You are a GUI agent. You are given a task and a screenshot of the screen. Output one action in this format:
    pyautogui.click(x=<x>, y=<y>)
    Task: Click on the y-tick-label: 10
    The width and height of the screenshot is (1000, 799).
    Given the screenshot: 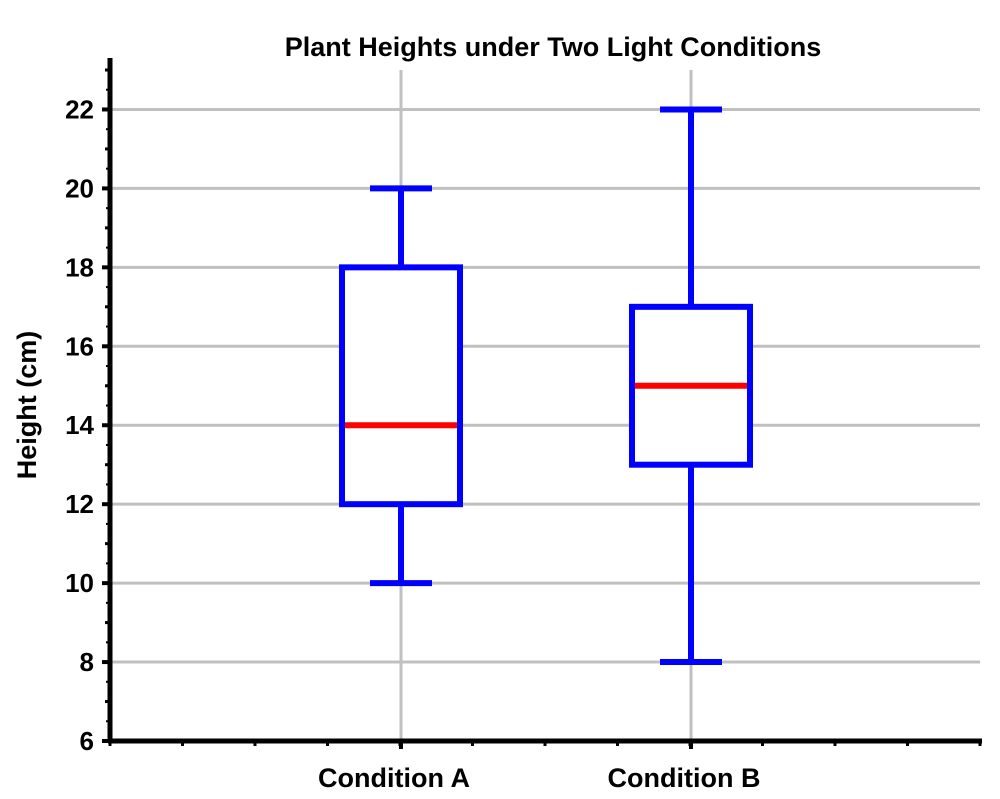 What is the action you would take?
    pyautogui.click(x=79, y=583)
    